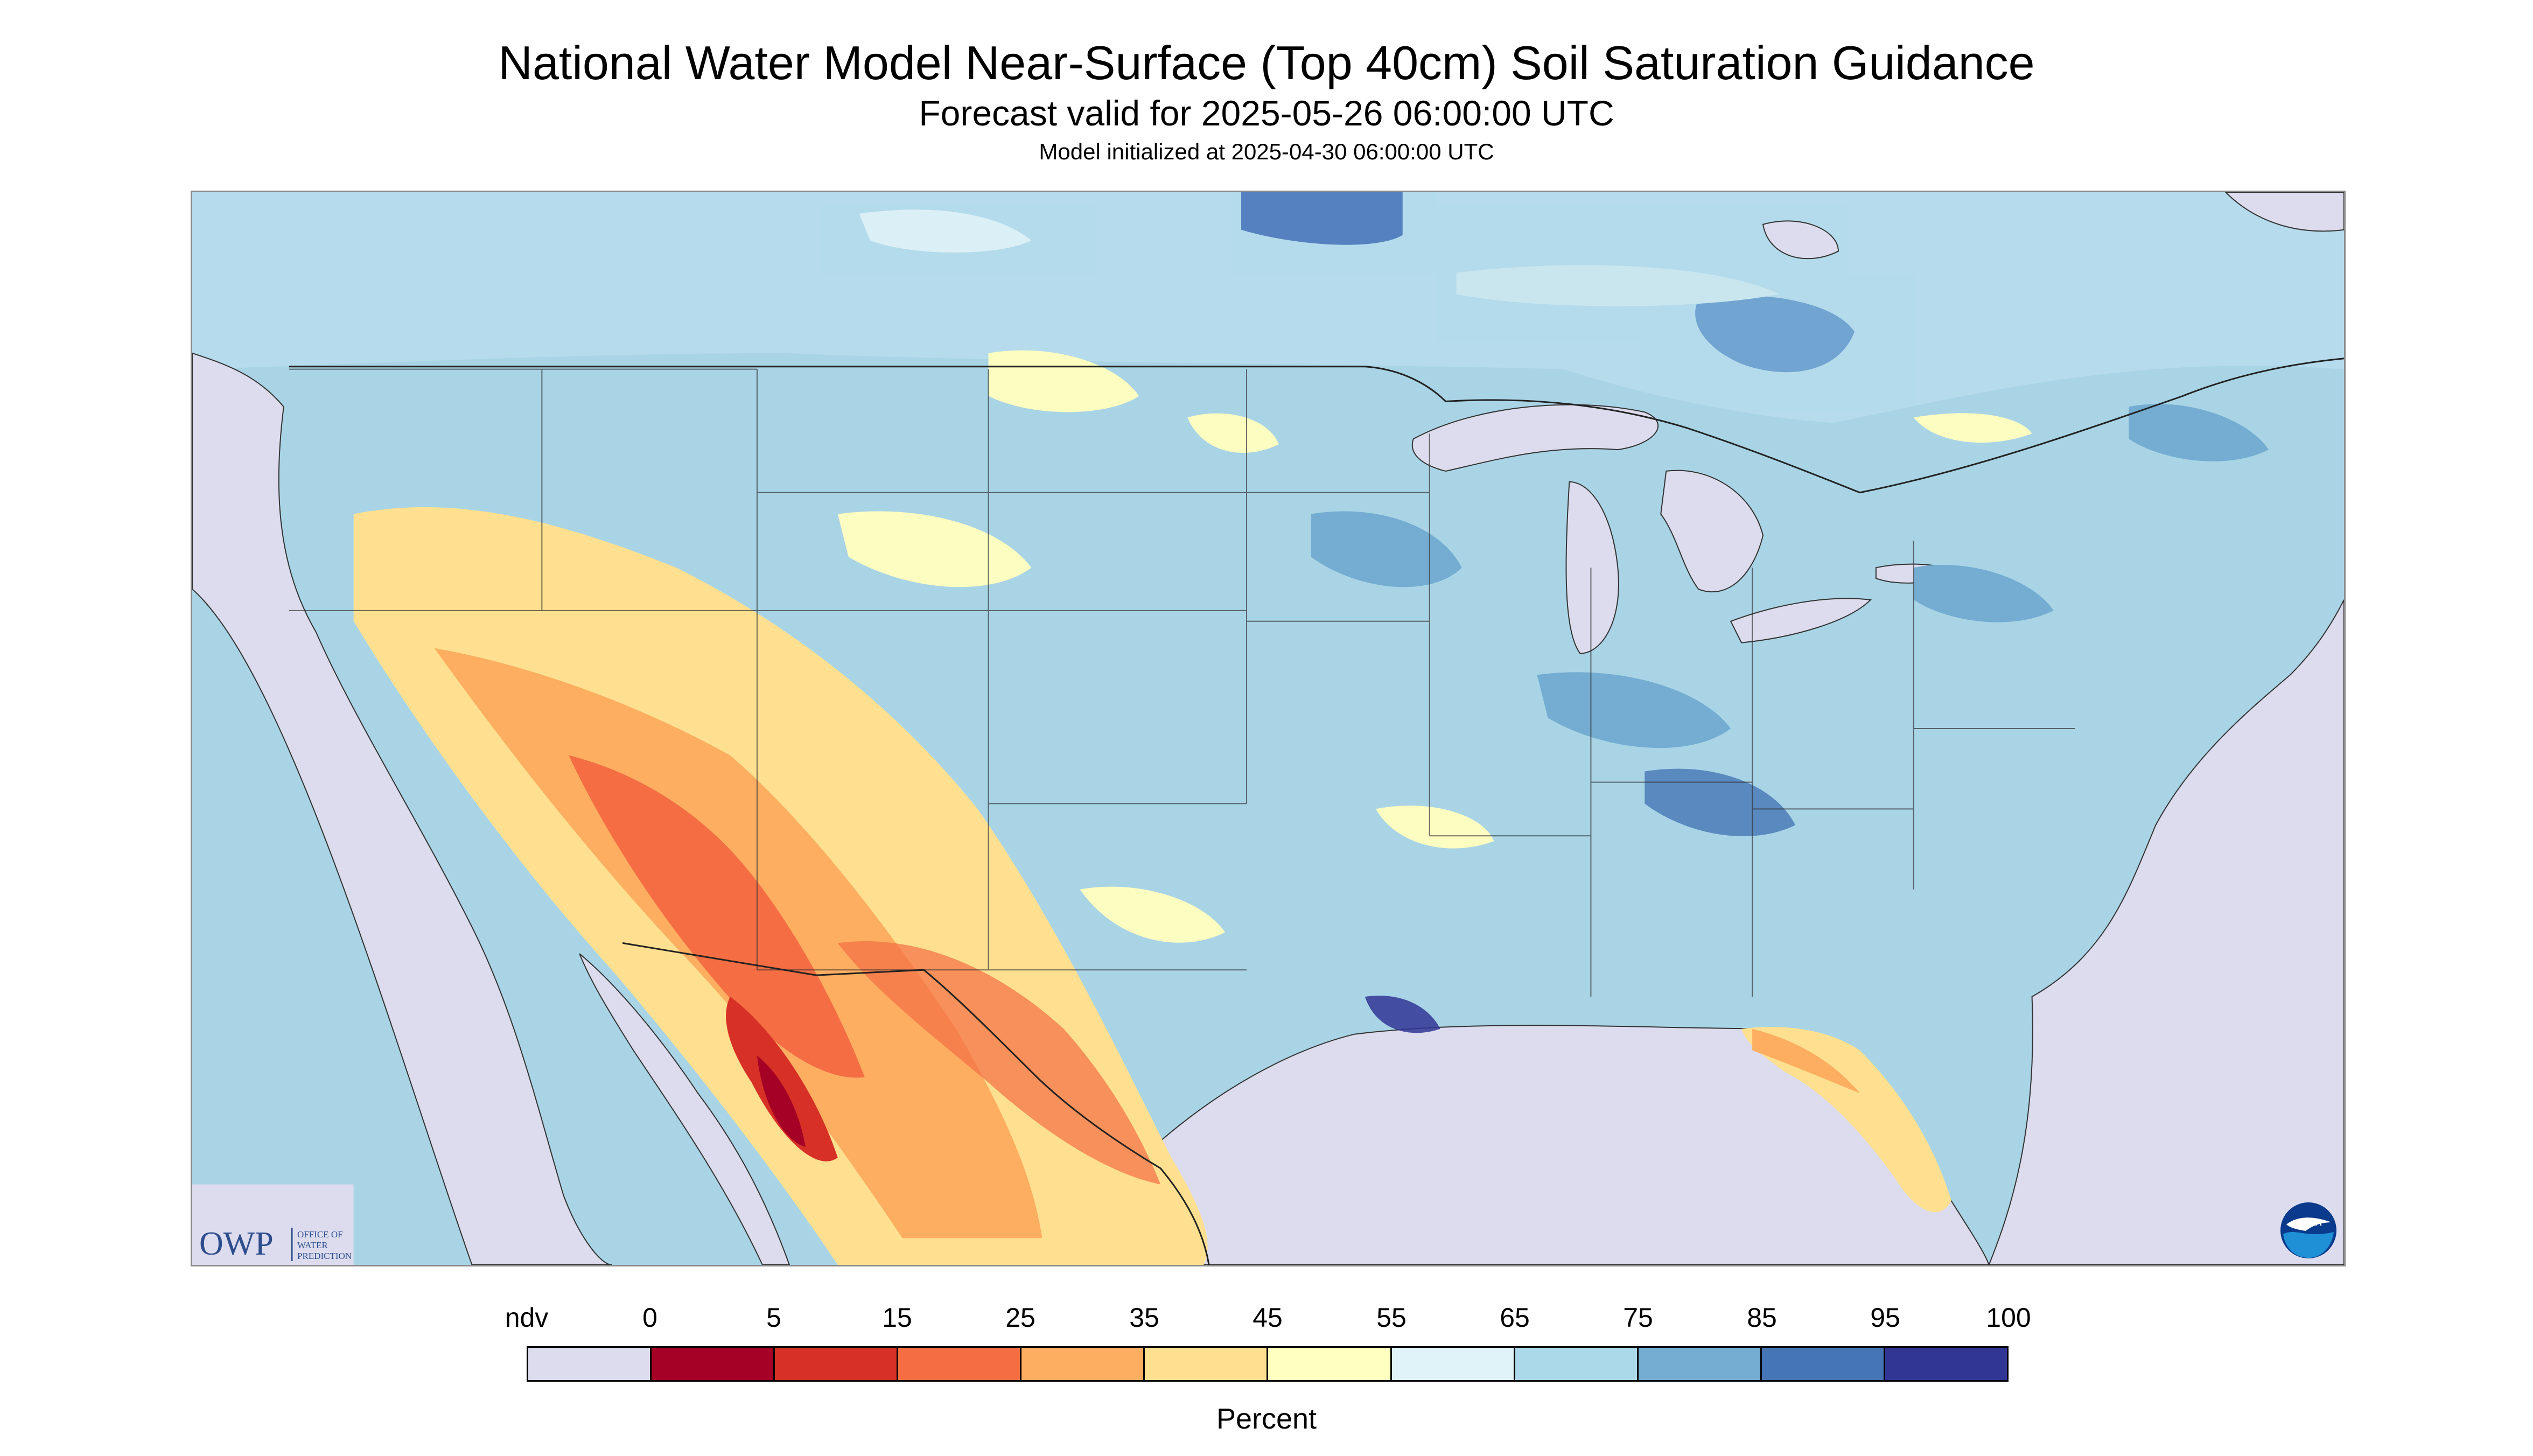 This screenshot has width=2533, height=1456. I want to click on colorbar-tick-45: 45, so click(1267, 1318).